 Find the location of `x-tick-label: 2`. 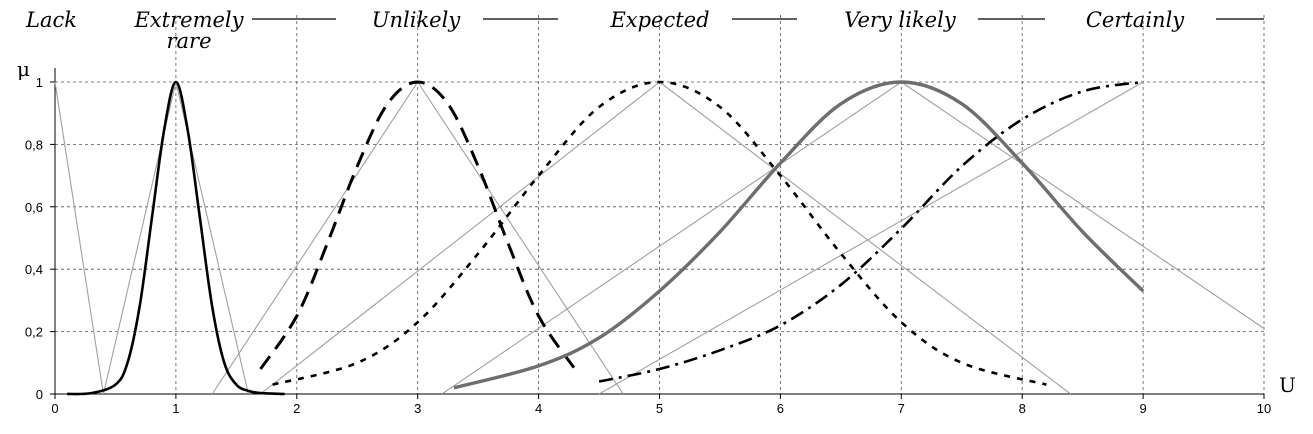

x-tick-label: 2 is located at coordinates (296, 408).